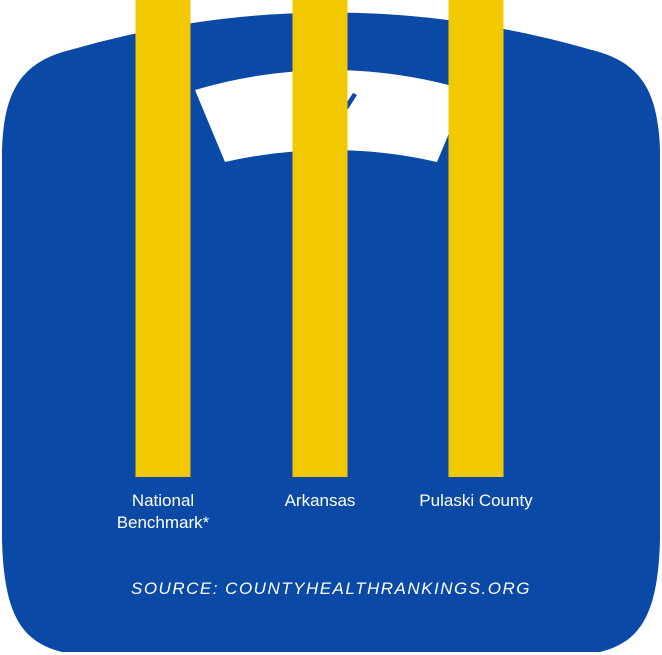 The image size is (662, 655). I want to click on bar-arkansas, so click(320, 238).